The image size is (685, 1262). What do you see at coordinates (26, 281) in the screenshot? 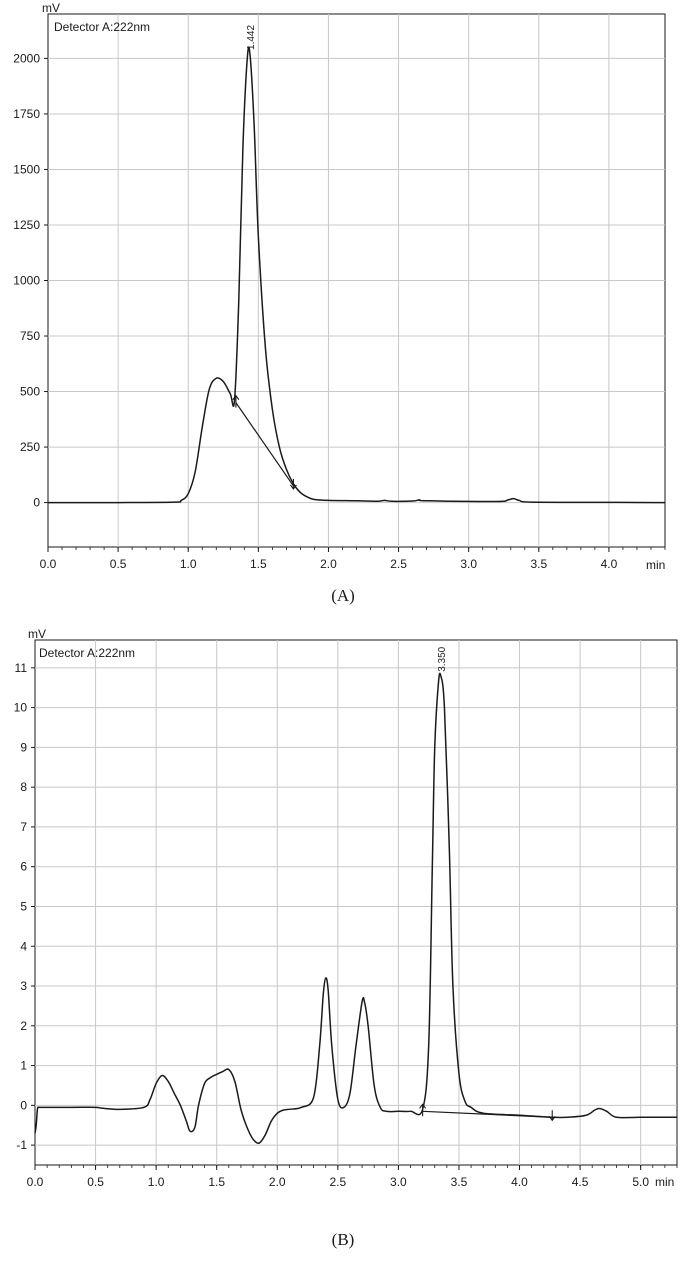
I see `y-tick-label: 1000` at bounding box center [26, 281].